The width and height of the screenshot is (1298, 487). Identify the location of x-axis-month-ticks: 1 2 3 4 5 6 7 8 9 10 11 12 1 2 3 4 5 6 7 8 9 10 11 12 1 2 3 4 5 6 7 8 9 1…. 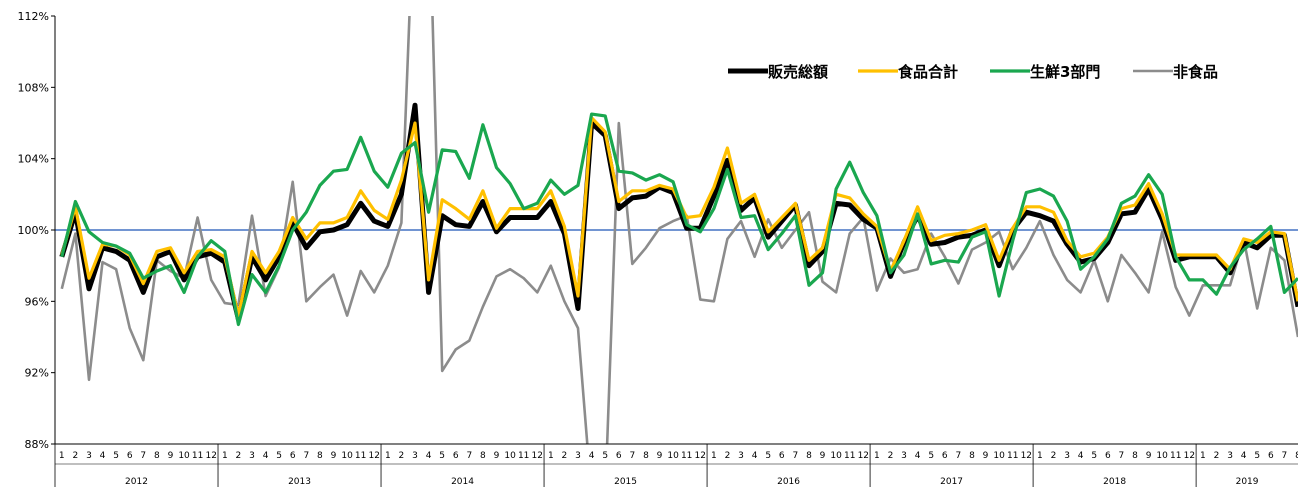
(678, 456).